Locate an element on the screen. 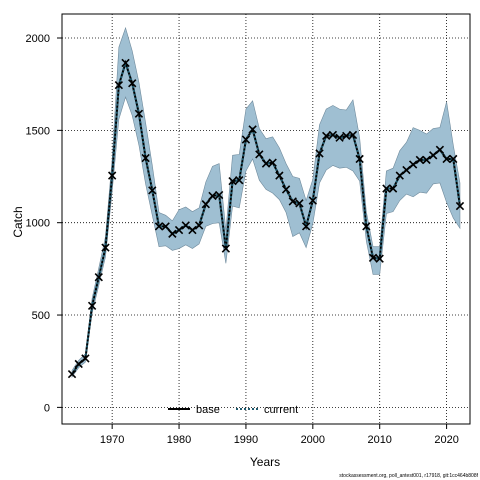 Image resolution: width=480 pixels, height=480 pixels. legend: base current is located at coordinates (233, 410).